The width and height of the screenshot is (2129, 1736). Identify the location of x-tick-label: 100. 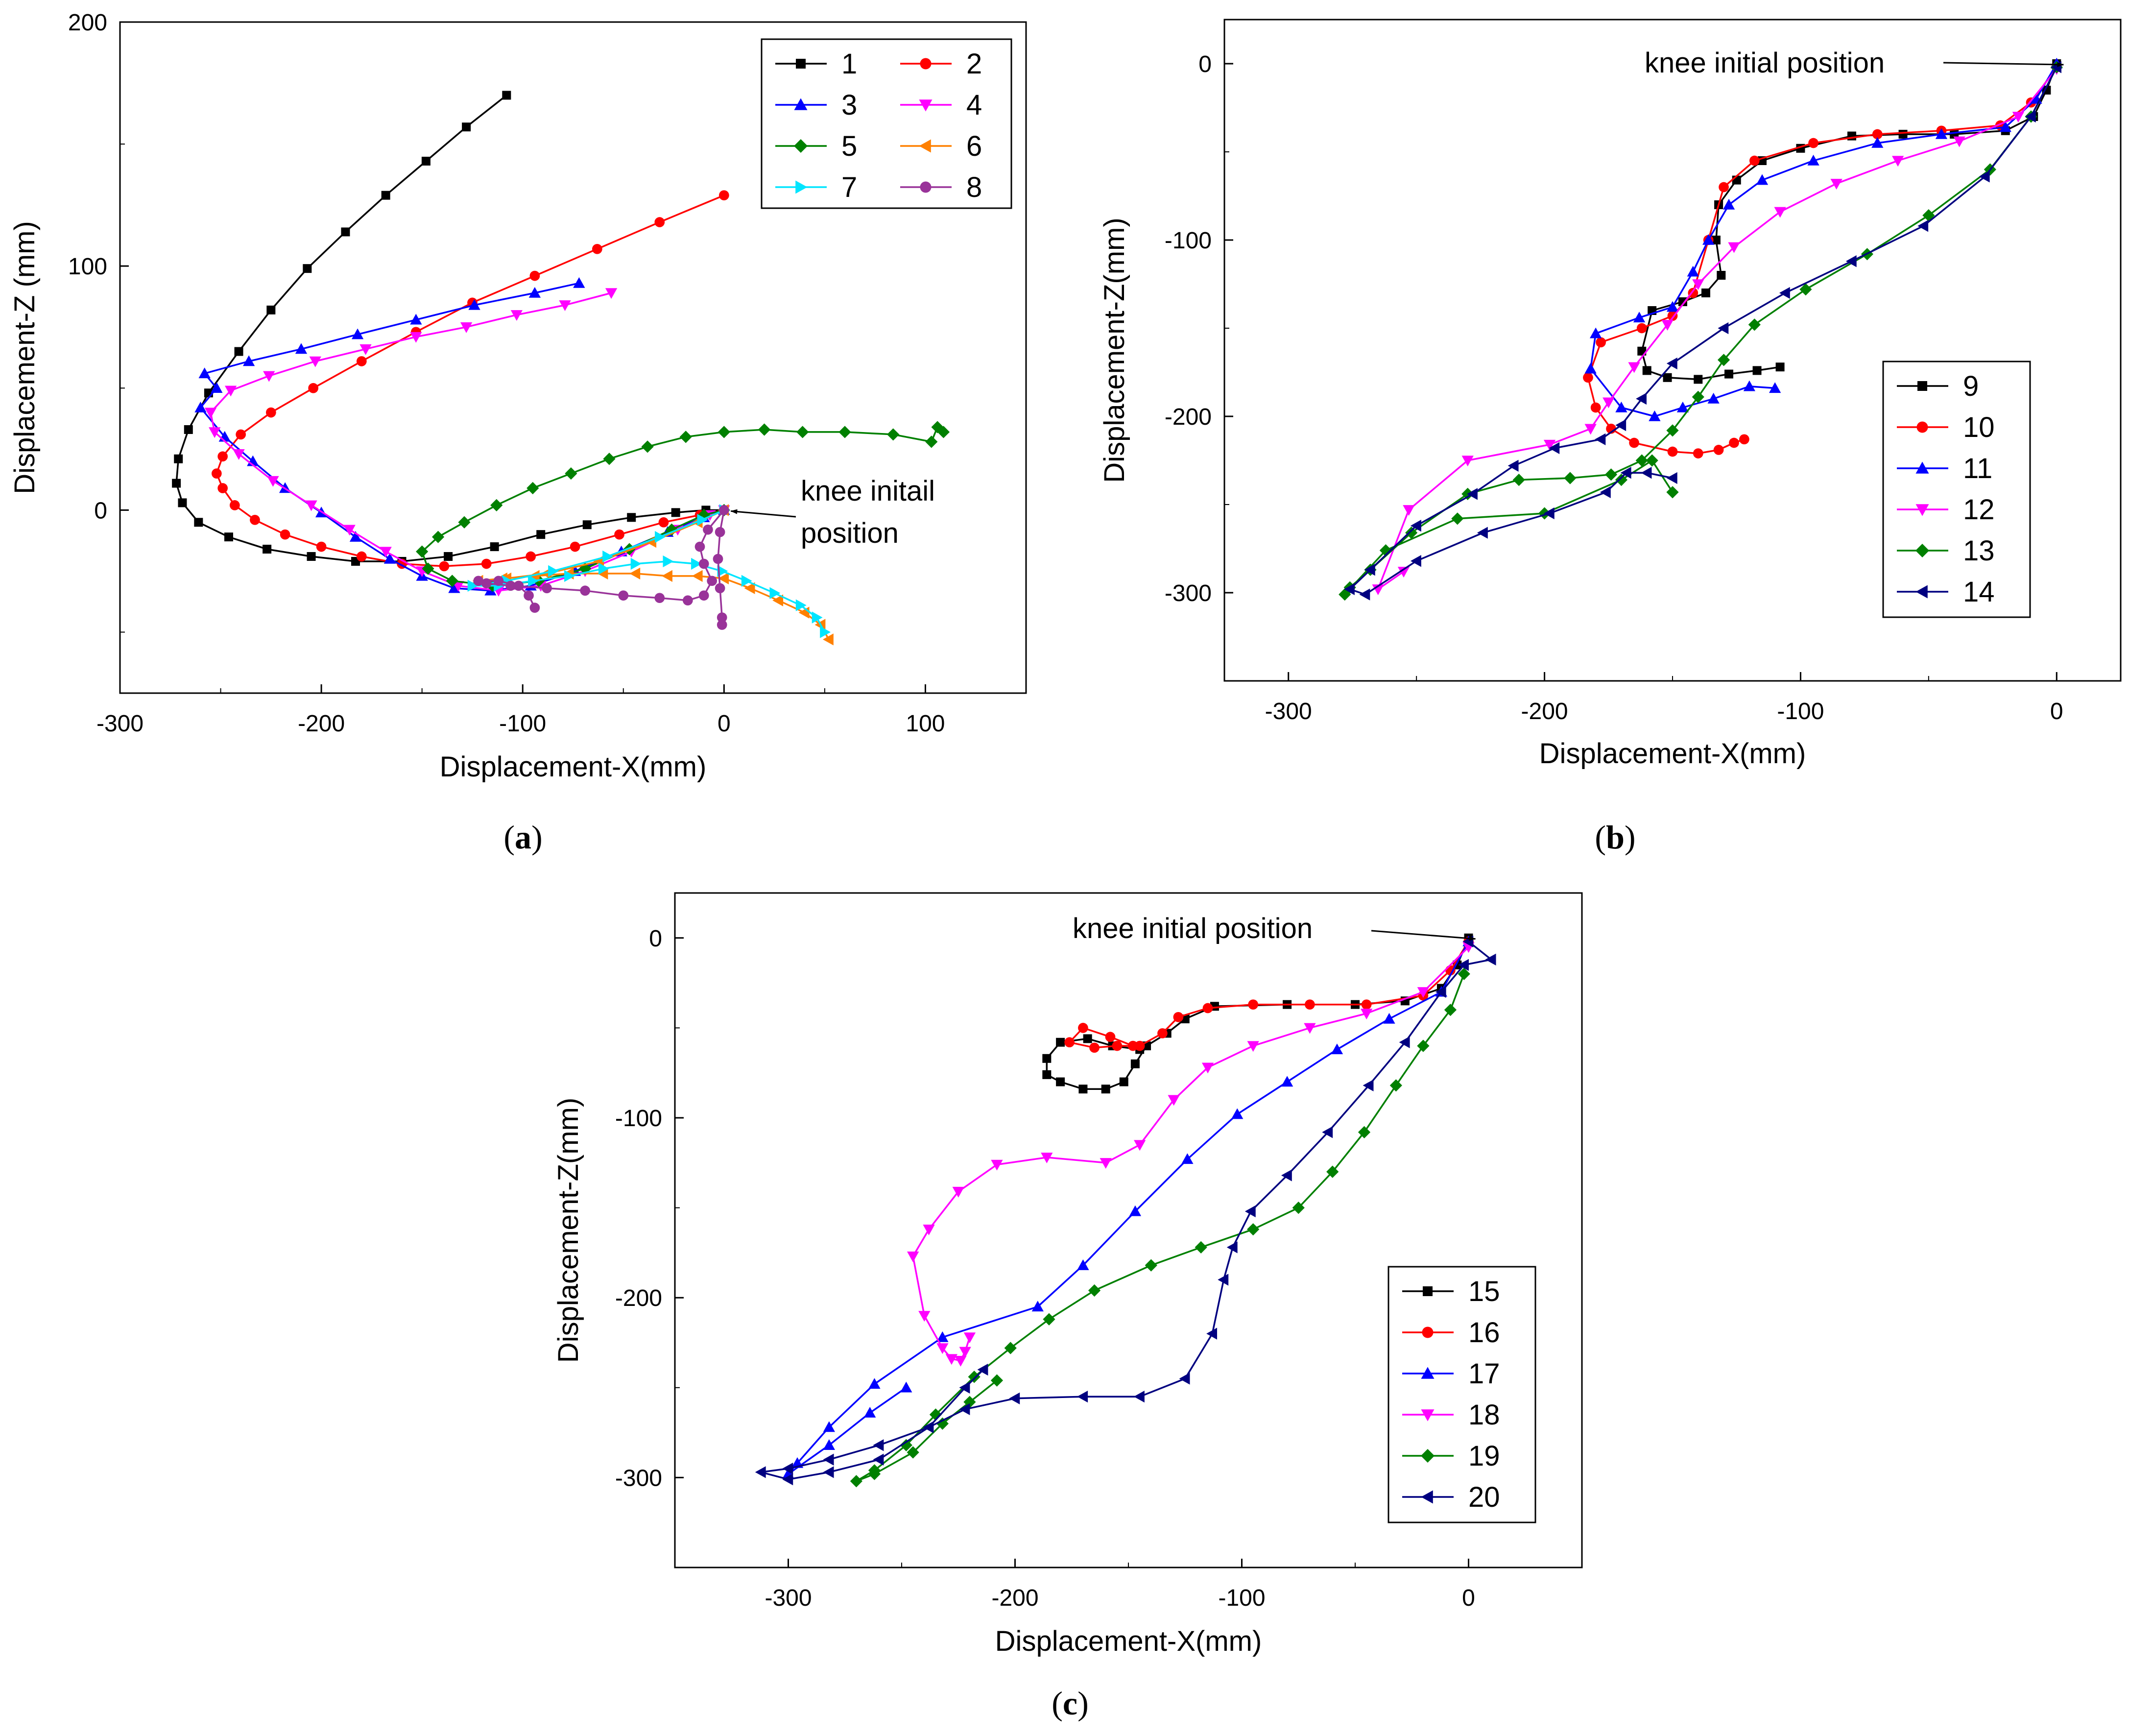
(926, 724).